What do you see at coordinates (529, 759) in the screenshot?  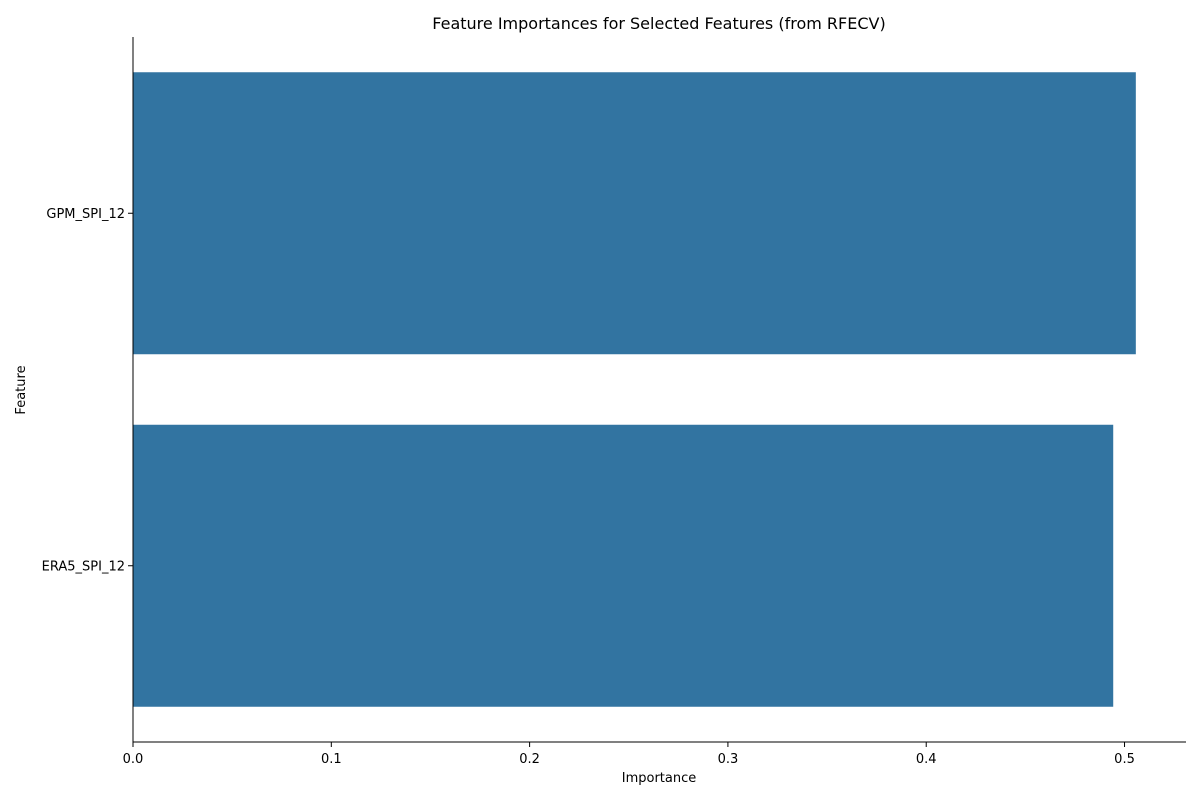 I see `x-tick-label: 0.2` at bounding box center [529, 759].